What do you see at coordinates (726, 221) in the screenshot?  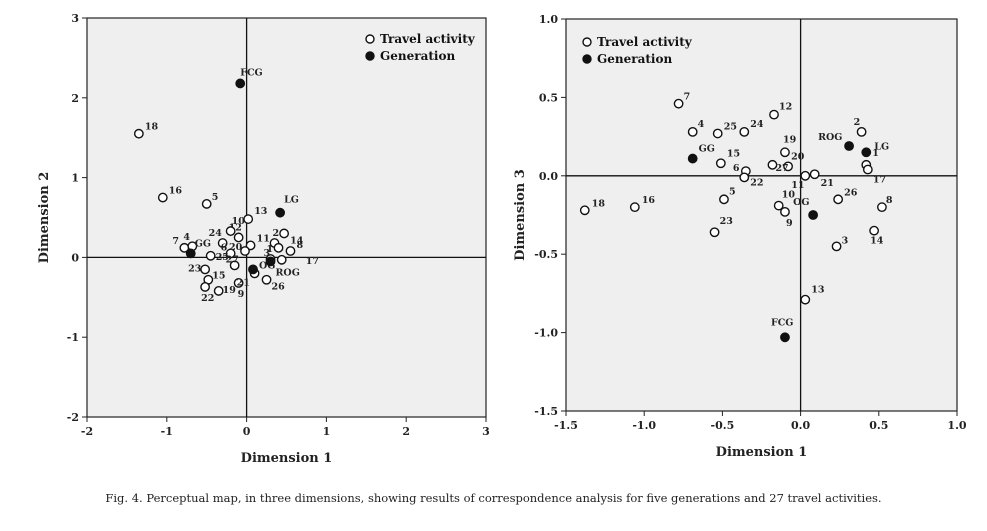 I see `point-label: 23` at bounding box center [726, 221].